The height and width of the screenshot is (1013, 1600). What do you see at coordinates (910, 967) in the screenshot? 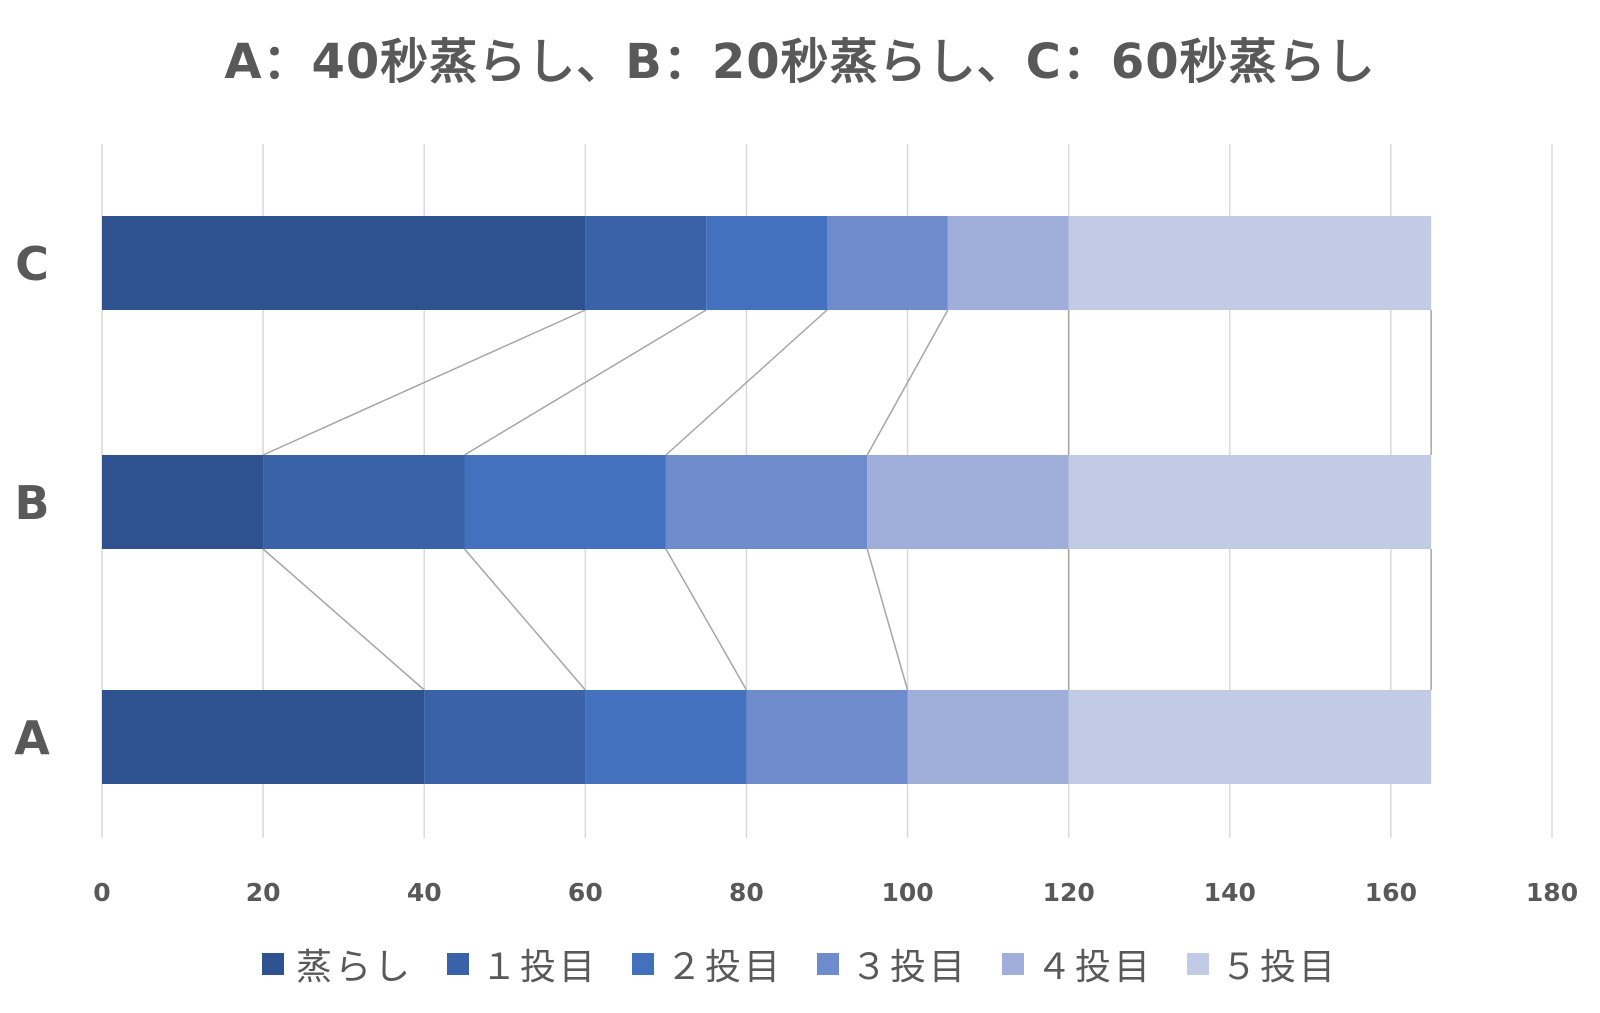
I see `legend-label: ３投目` at bounding box center [910, 967].